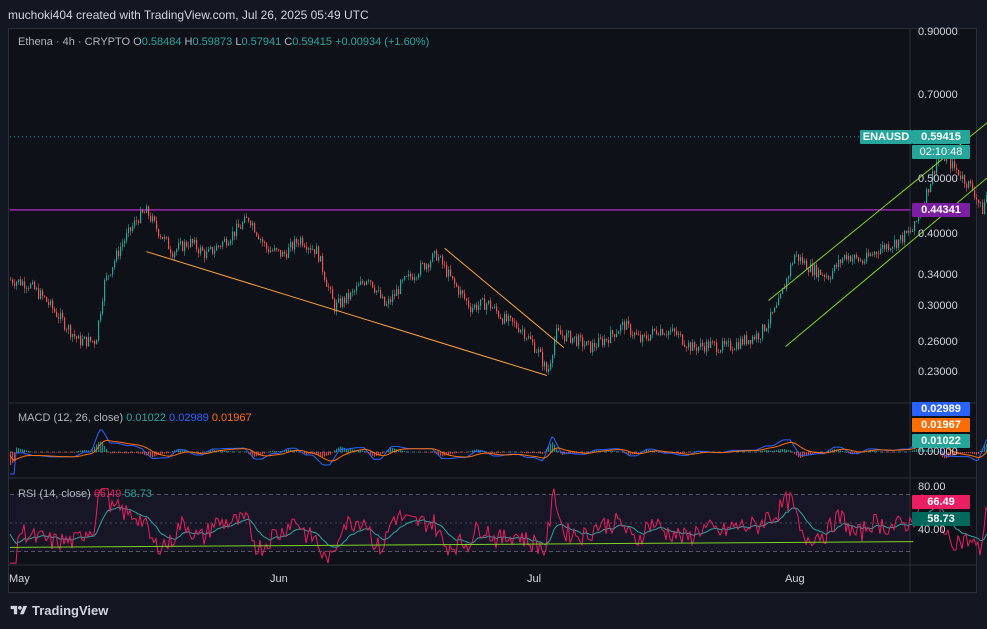 The height and width of the screenshot is (629, 987). What do you see at coordinates (938, 274) in the screenshot?
I see `y-tick-label: 0.34000` at bounding box center [938, 274].